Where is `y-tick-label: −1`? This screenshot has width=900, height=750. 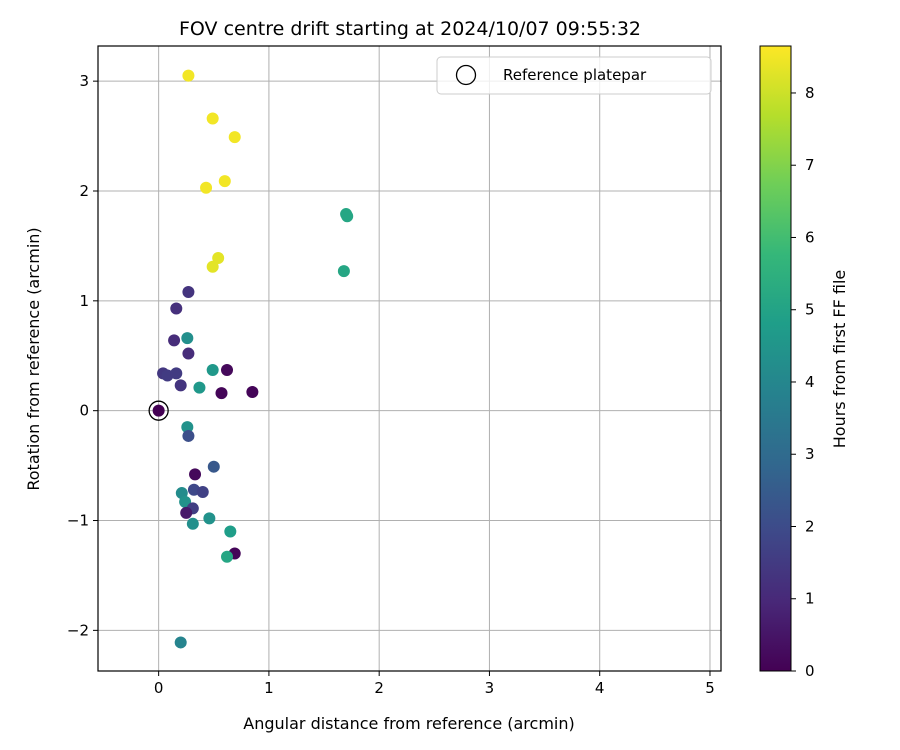 y-tick-label: −1 is located at coordinates (78, 521).